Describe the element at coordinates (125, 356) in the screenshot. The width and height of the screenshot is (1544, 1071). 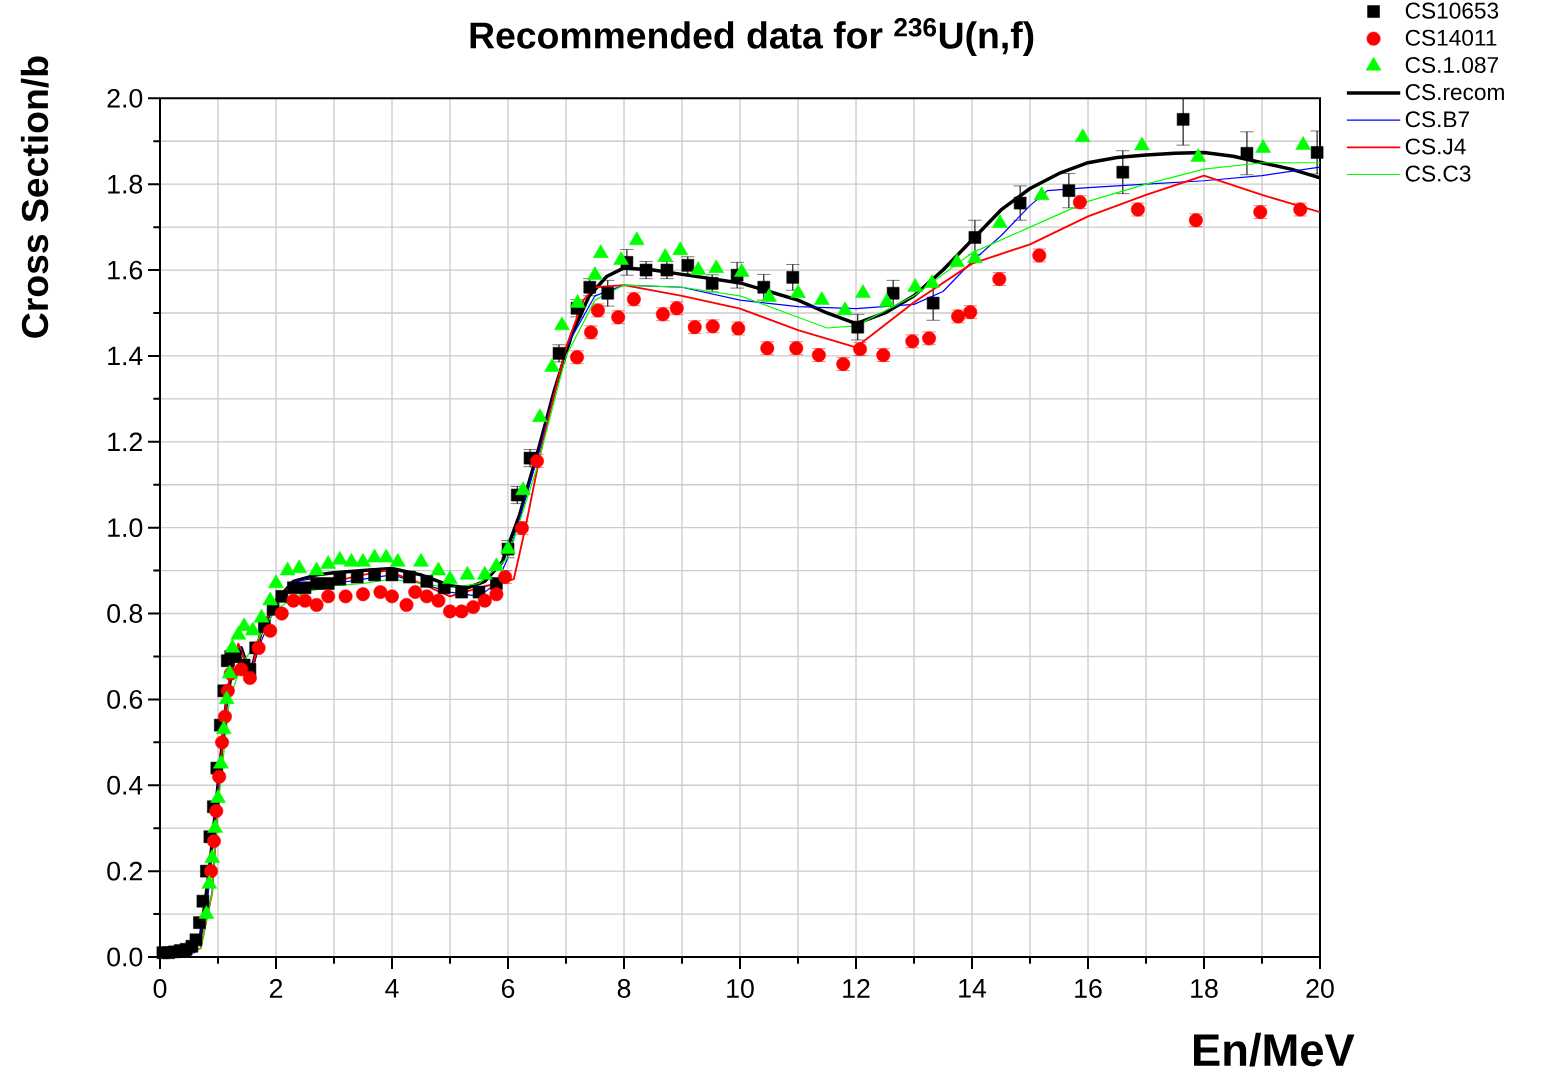
I see `y-tick-label: 1.4` at that location.